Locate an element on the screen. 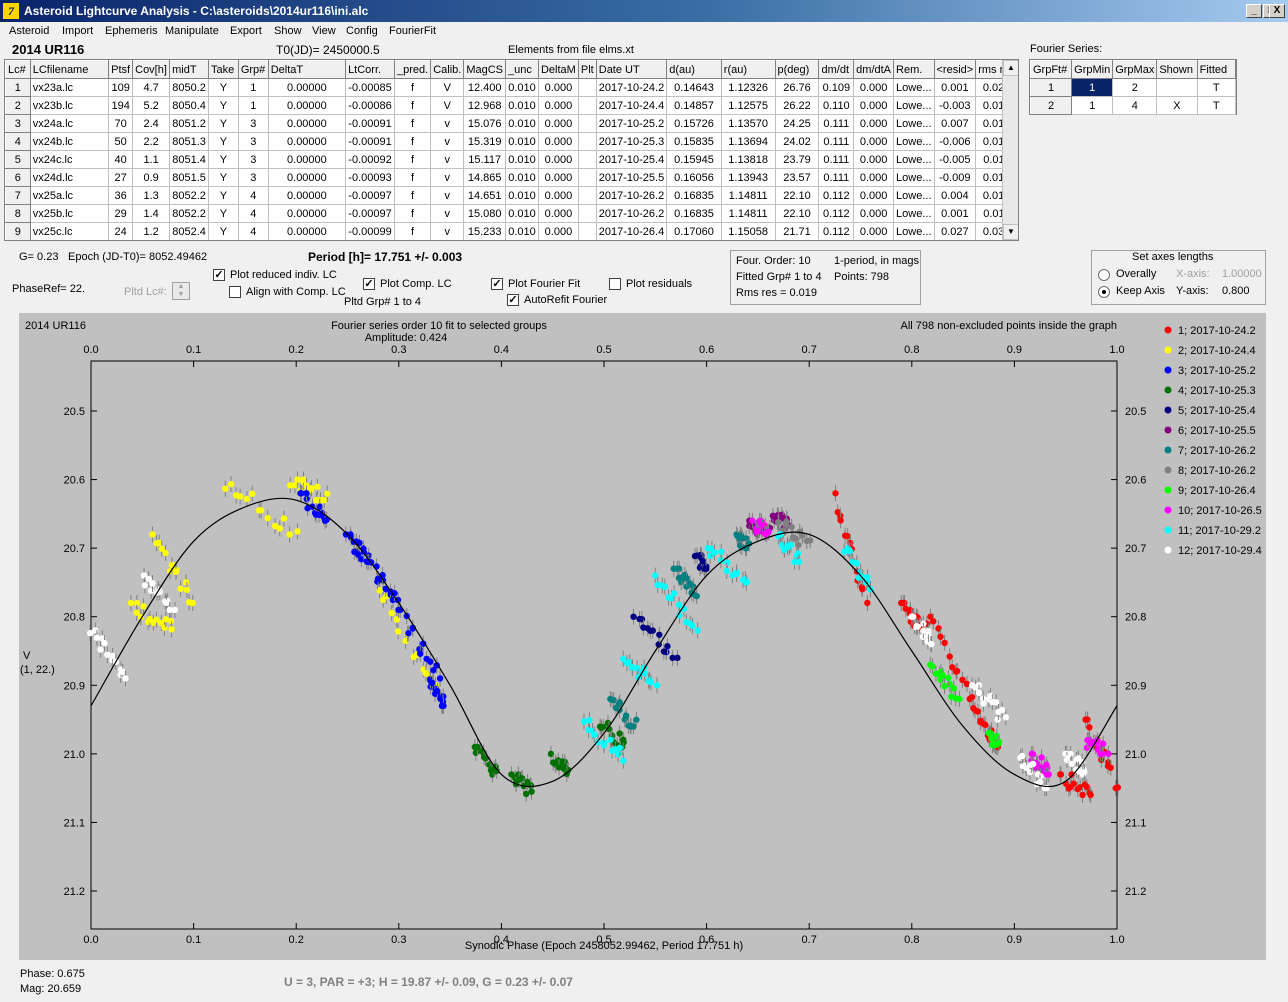  table-cell: 2.2 is located at coordinates (151, 141).